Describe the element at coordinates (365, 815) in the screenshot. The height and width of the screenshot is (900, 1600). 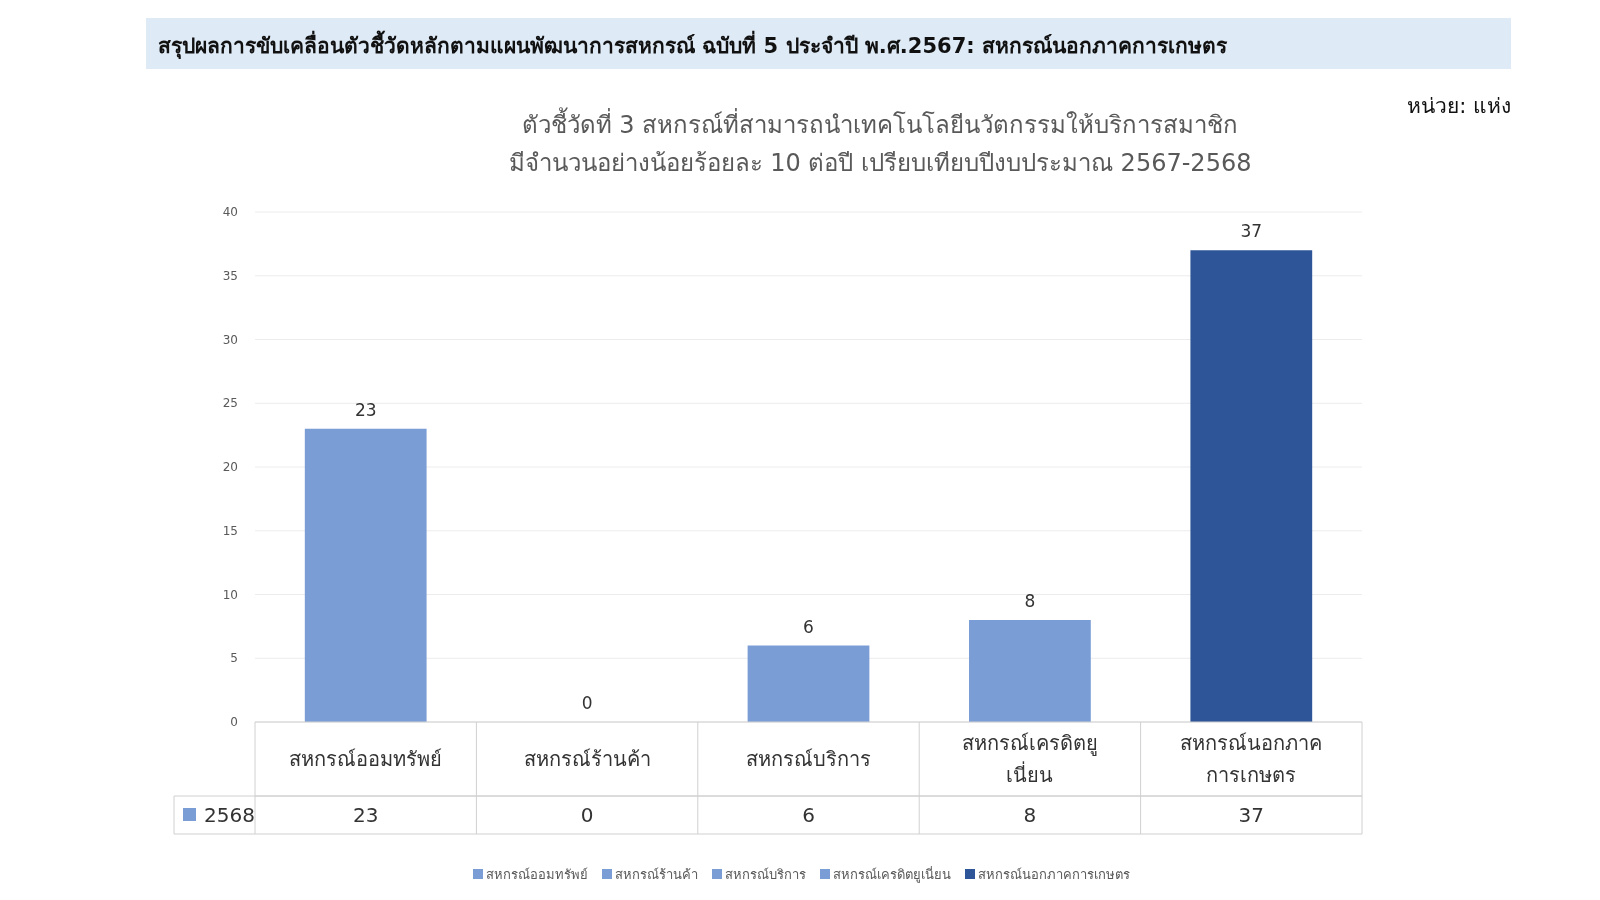
I see `table-value: 23` at that location.